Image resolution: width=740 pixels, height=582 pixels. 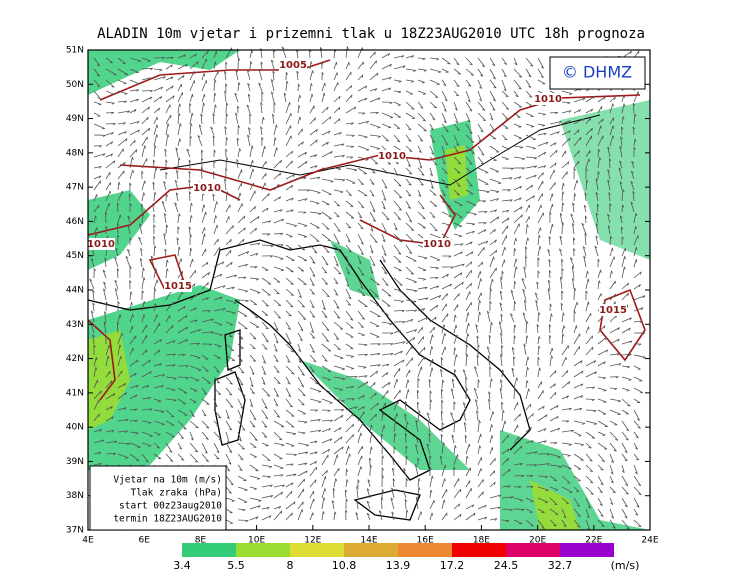 I want to click on colorbar-unit: (m/s), so click(x=625, y=565).